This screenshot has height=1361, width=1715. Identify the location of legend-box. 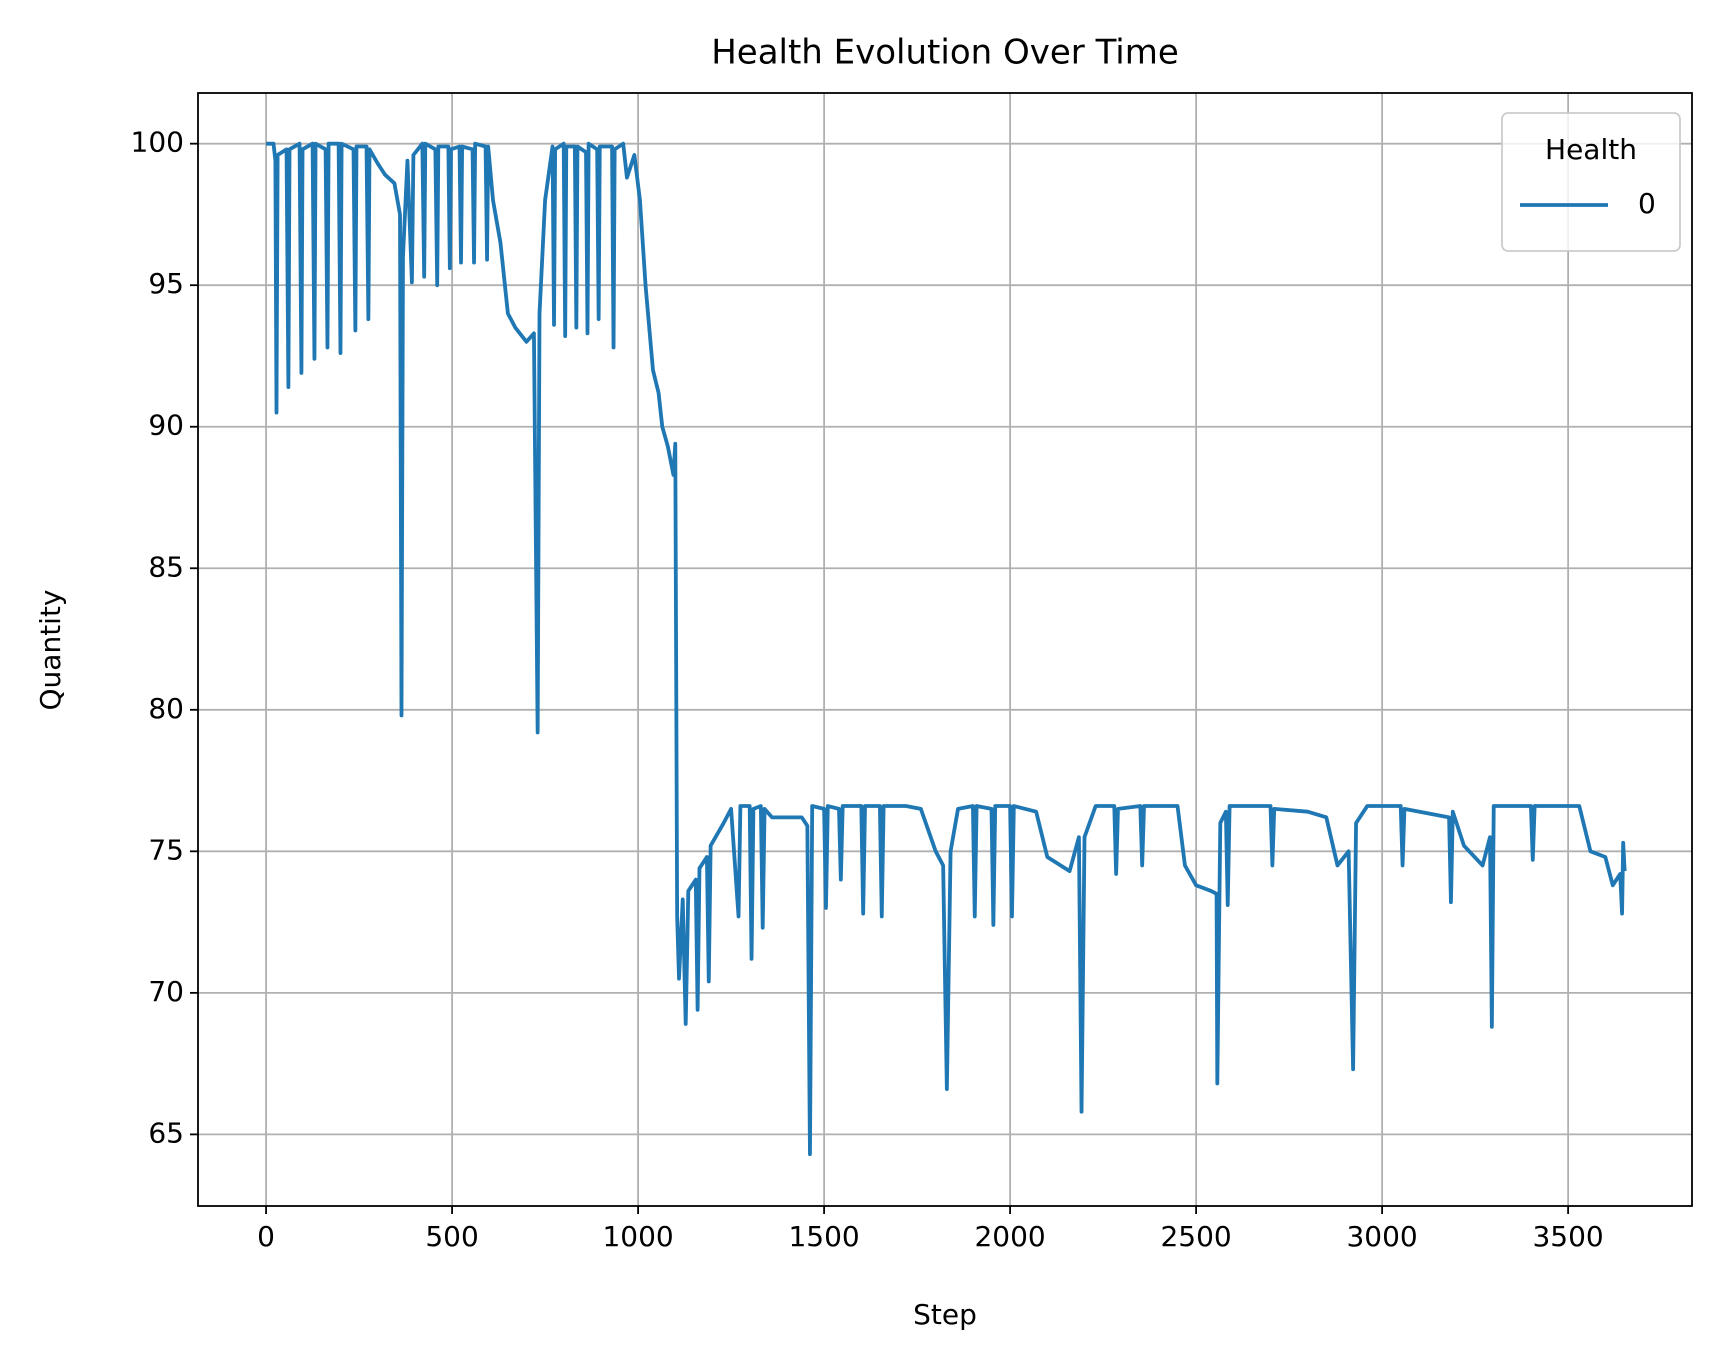
(1591, 182).